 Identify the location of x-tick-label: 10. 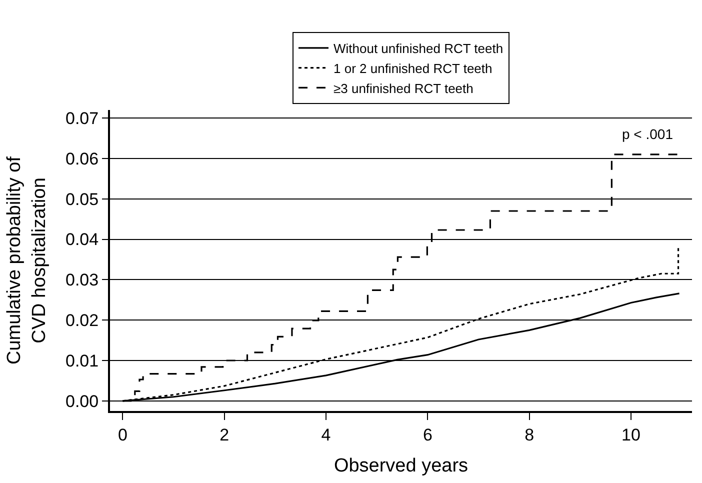
(631, 434).